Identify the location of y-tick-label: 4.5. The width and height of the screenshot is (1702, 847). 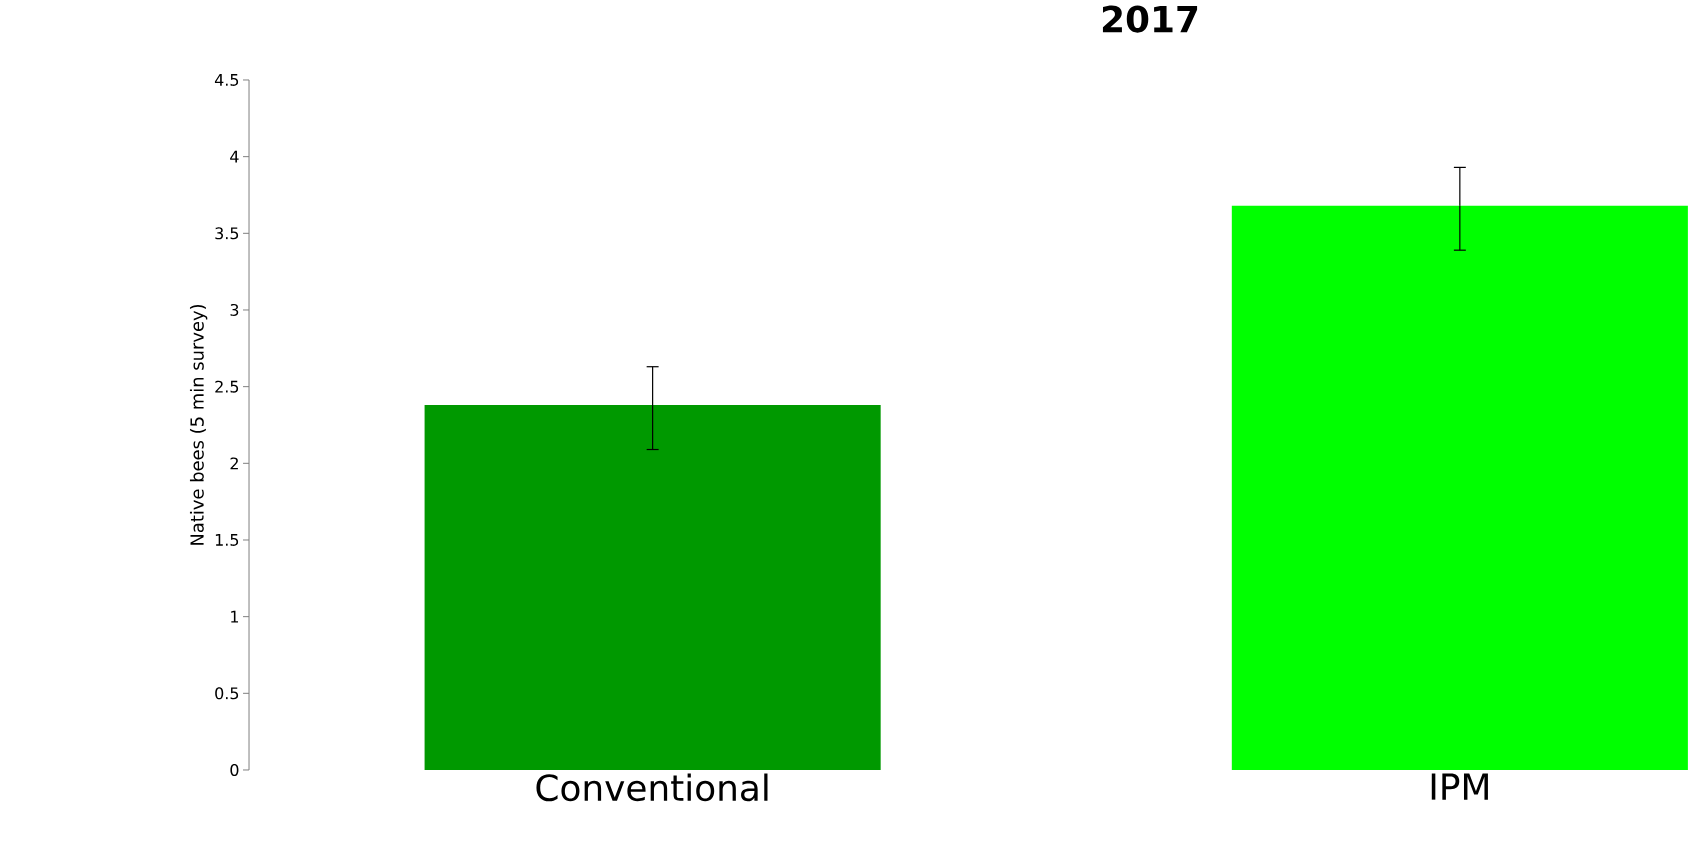
(226, 80).